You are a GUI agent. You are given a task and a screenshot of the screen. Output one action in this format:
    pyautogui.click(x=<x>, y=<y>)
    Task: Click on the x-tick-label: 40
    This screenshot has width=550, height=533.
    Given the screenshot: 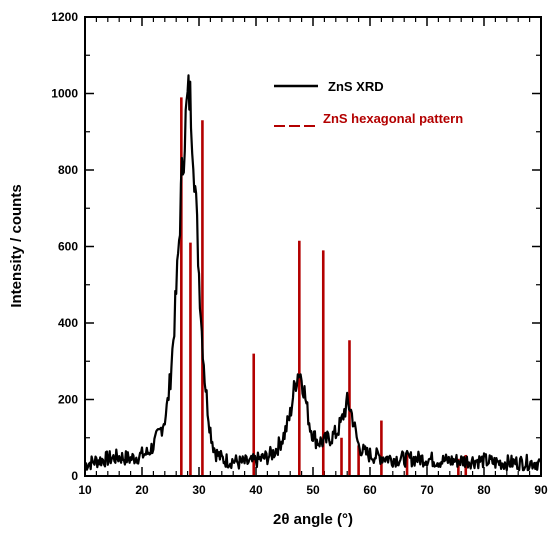 What is the action you would take?
    pyautogui.click(x=256, y=490)
    